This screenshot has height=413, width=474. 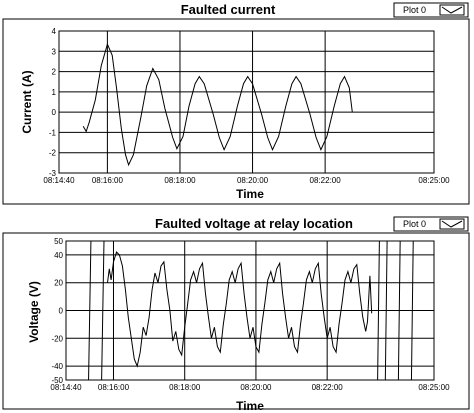 What do you see at coordinates (58, 283) in the screenshot?
I see `y-tick-label: 20` at bounding box center [58, 283].